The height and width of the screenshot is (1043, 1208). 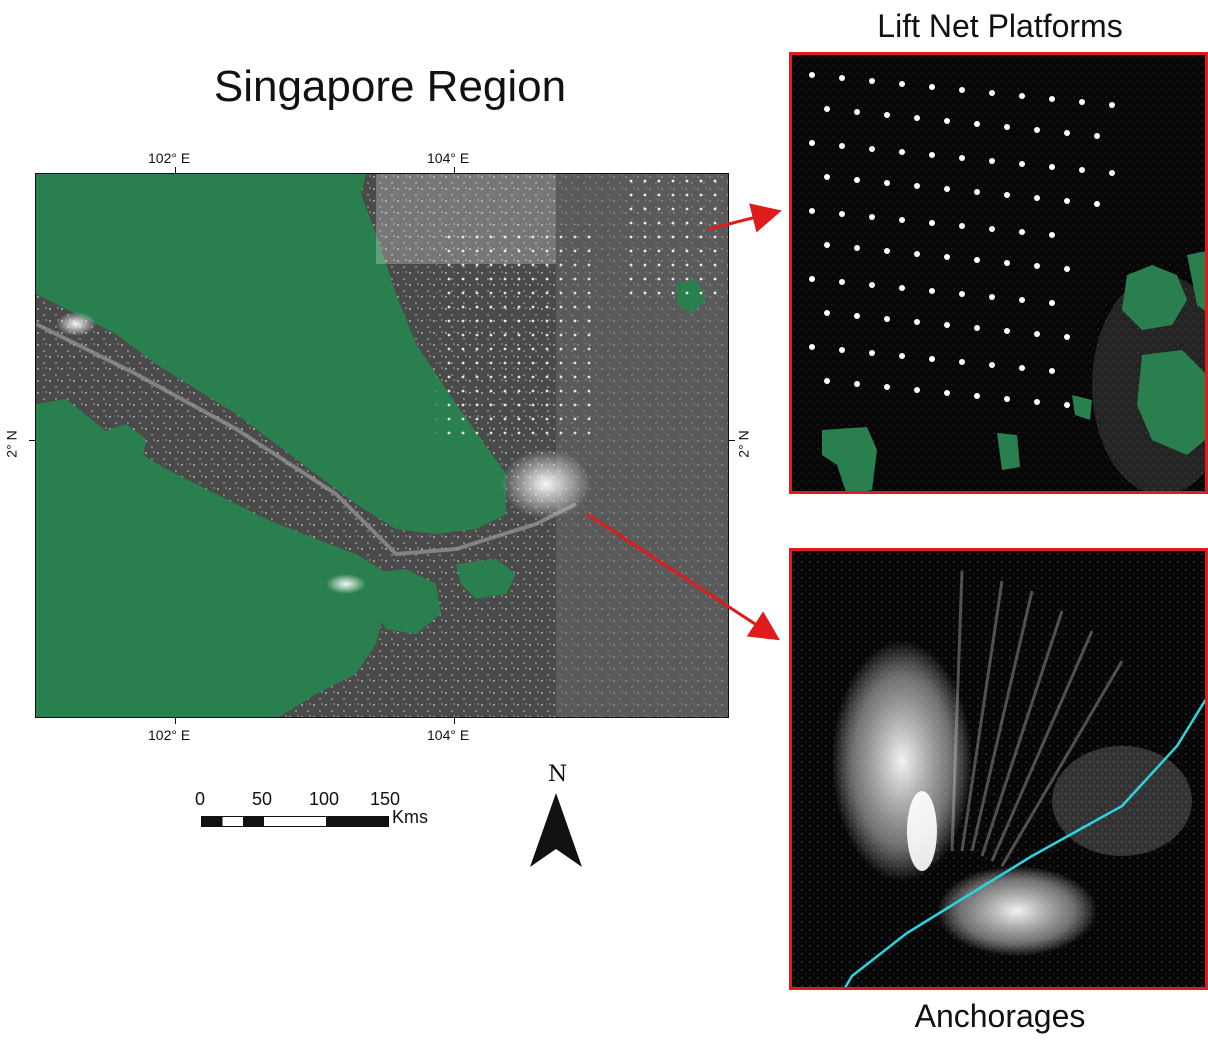 What do you see at coordinates (677, 239) in the screenshot?
I see `lift-net-dots-east` at bounding box center [677, 239].